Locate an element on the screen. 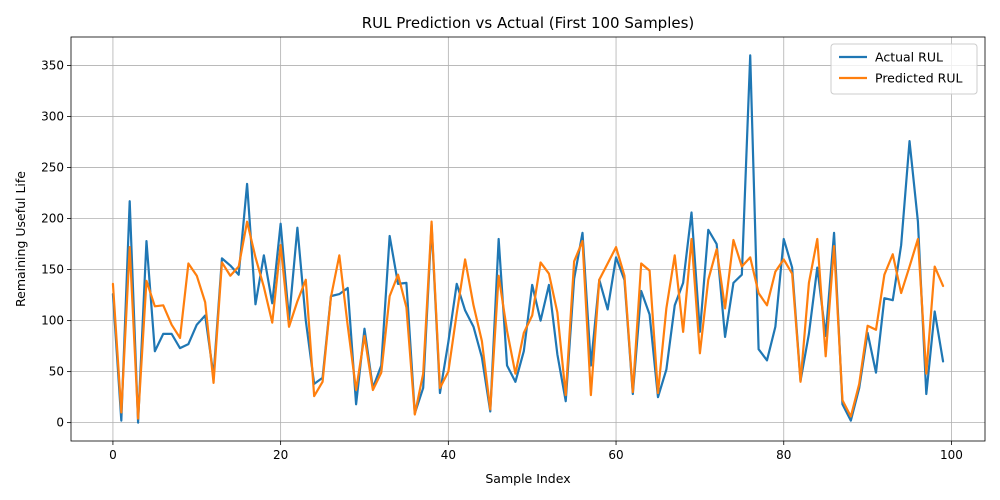  legend: Actual RUL Predicted RUL is located at coordinates (904, 69).